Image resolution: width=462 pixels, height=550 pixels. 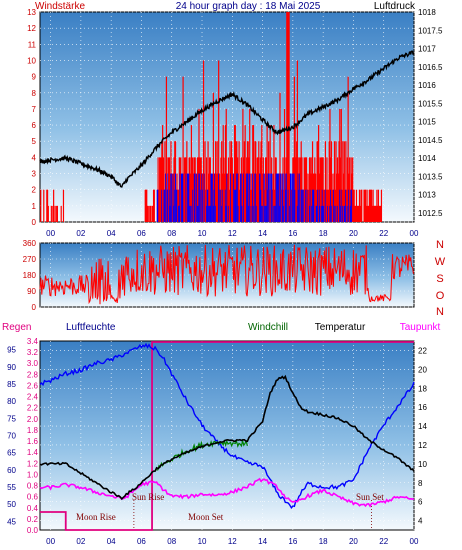 What do you see at coordinates (439, 279) in the screenshot?
I see `compass-label-2: S` at bounding box center [439, 279].